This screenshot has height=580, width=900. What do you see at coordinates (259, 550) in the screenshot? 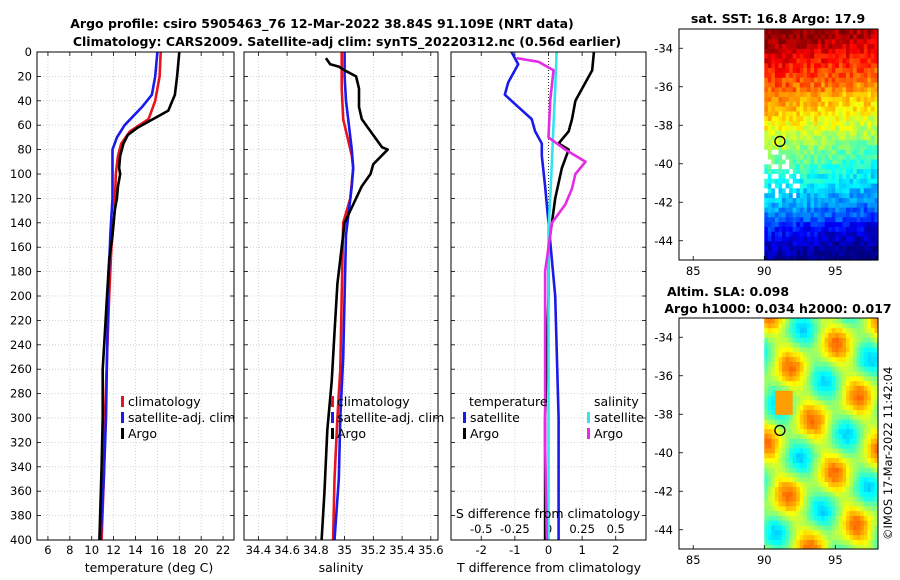
I see `x-tick-label: 34.4` at bounding box center [259, 550].